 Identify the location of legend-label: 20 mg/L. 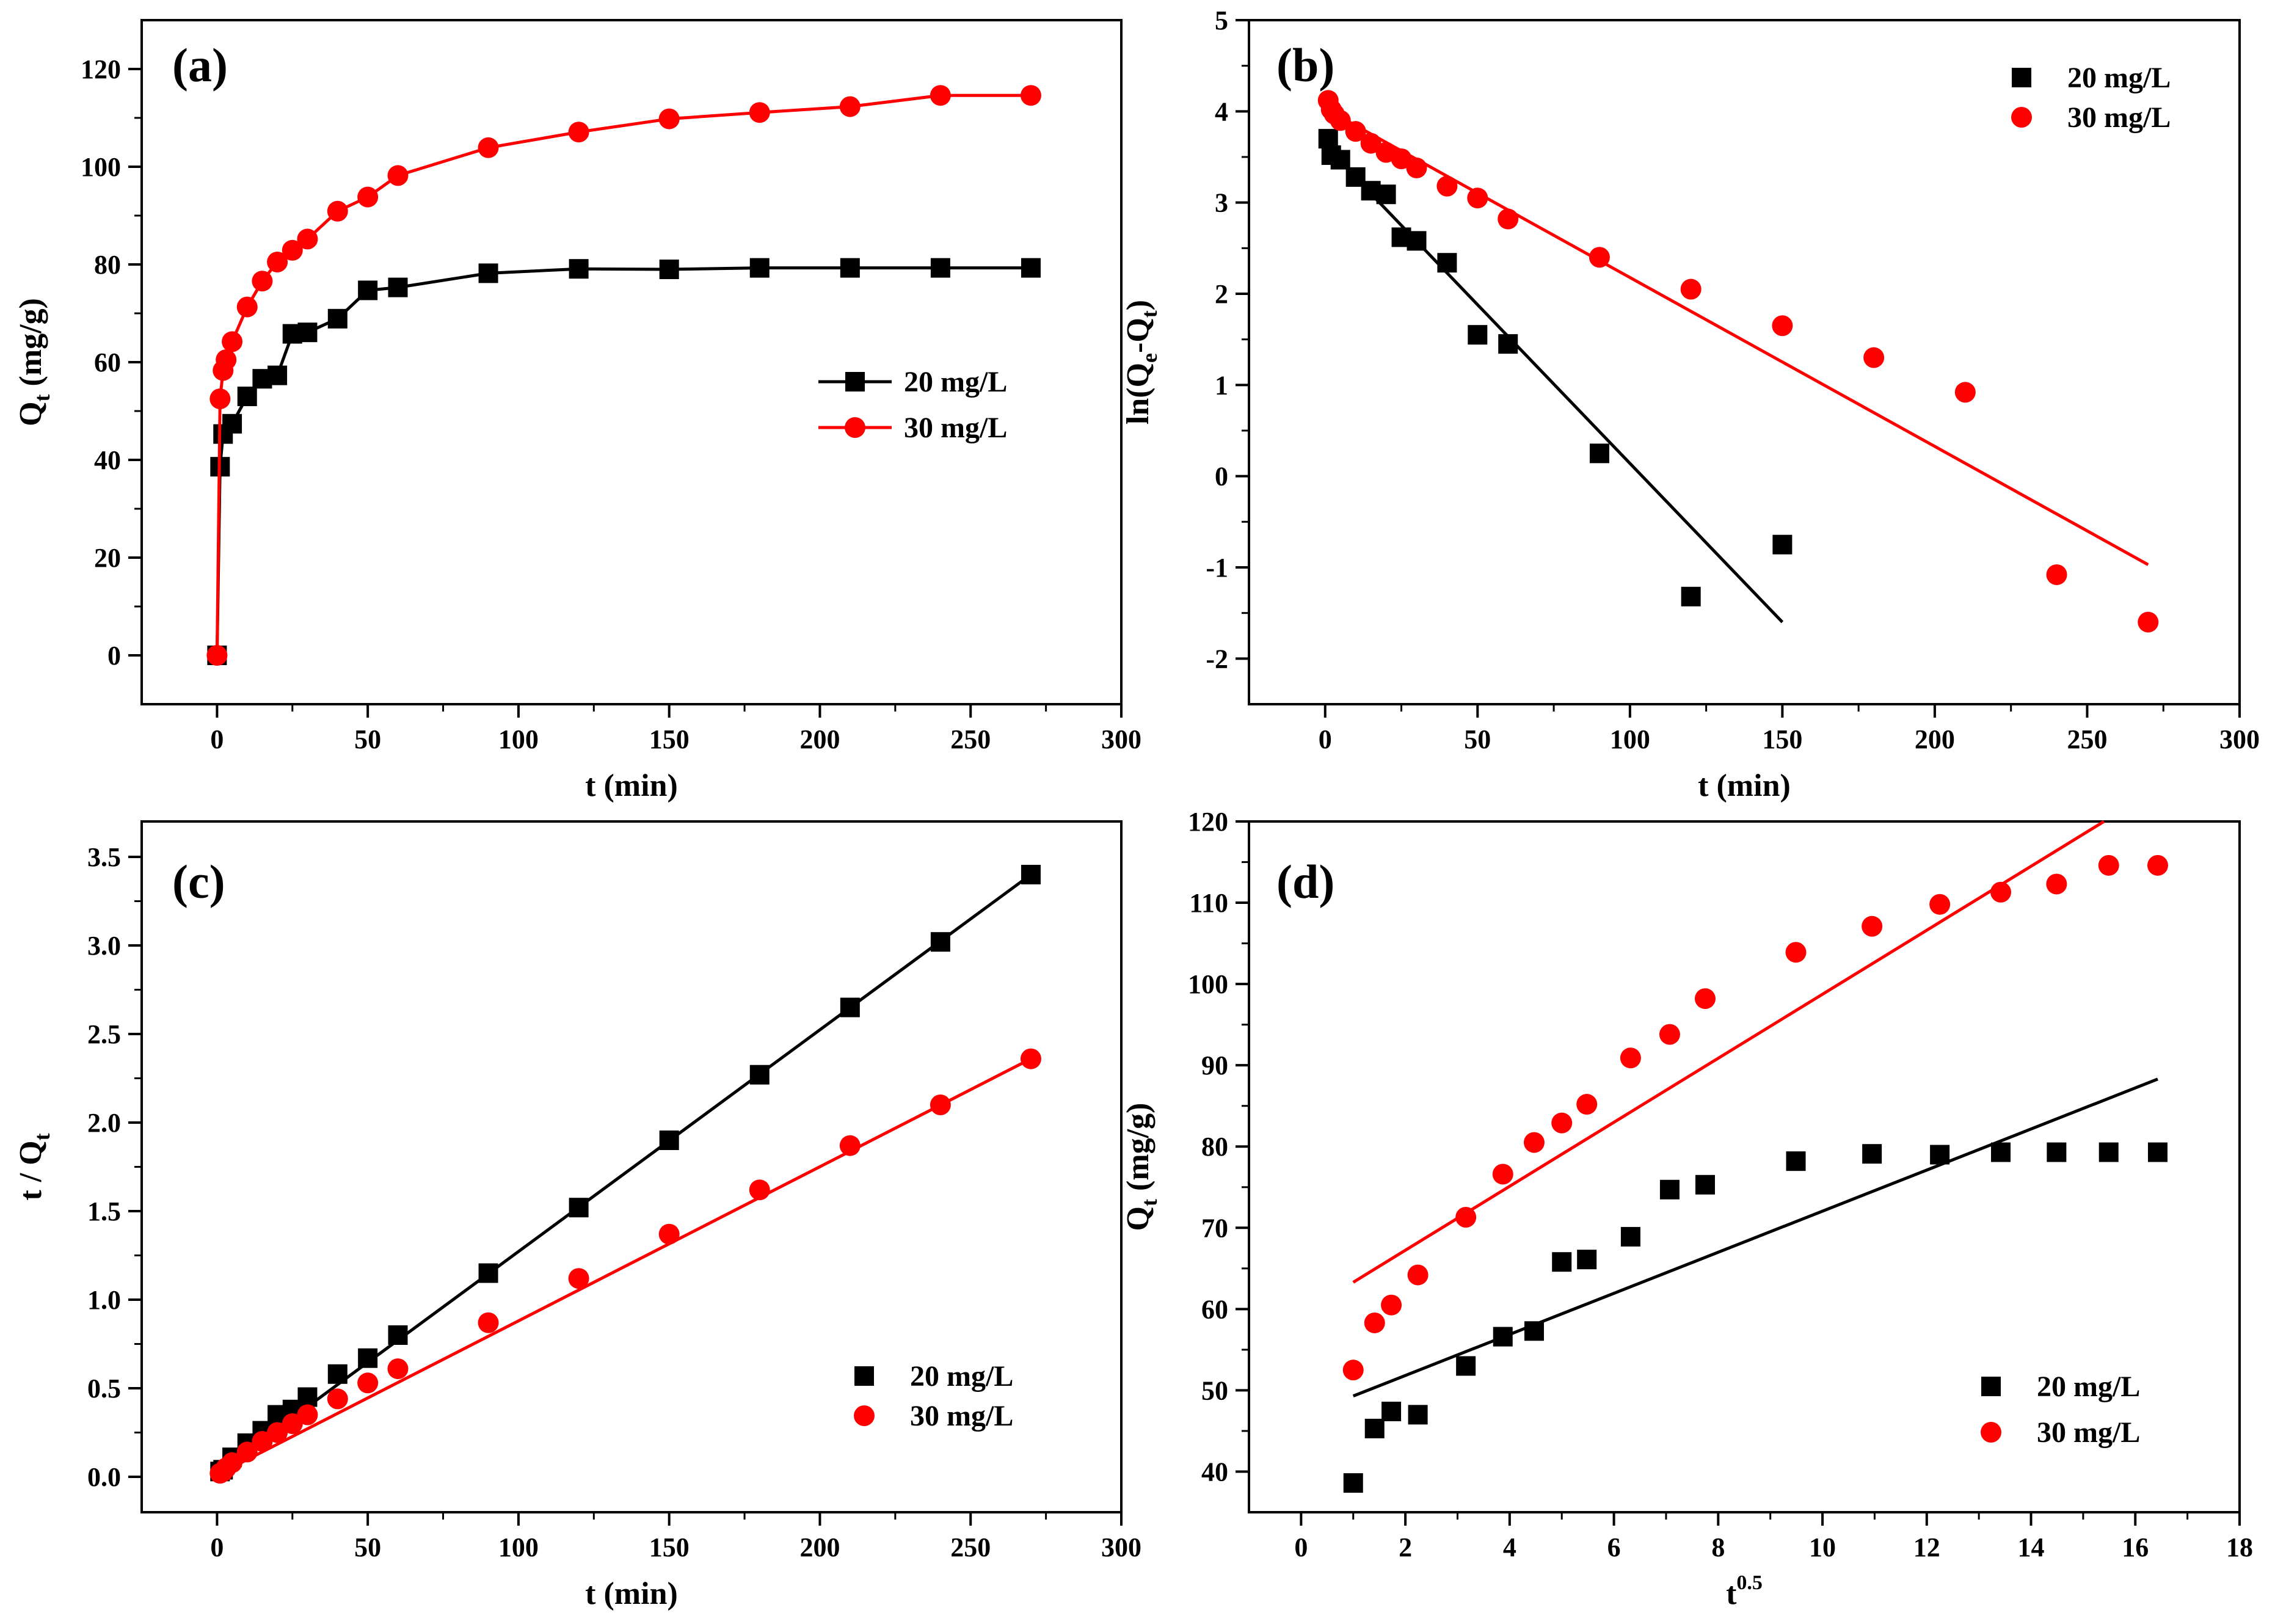
(961, 1376).